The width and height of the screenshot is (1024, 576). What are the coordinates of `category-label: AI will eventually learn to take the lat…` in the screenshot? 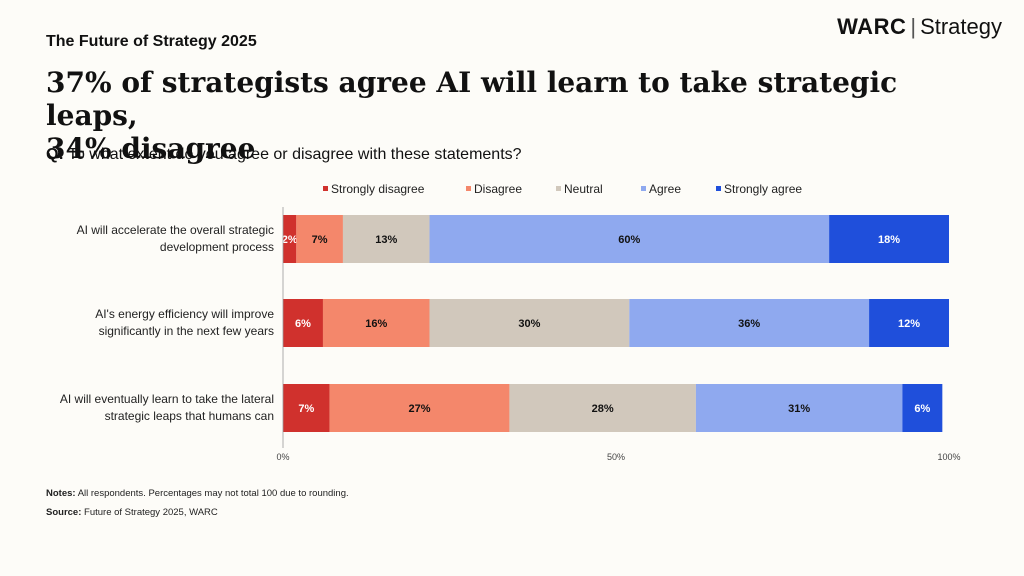 It's located at (166, 407).